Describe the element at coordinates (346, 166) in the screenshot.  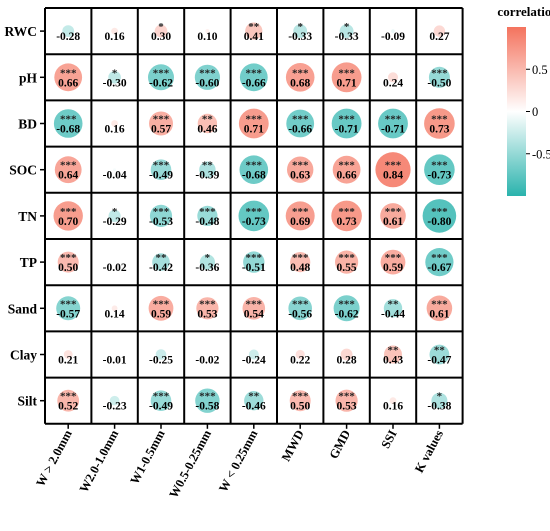
I see `significance-mark-3-6: ***` at that location.